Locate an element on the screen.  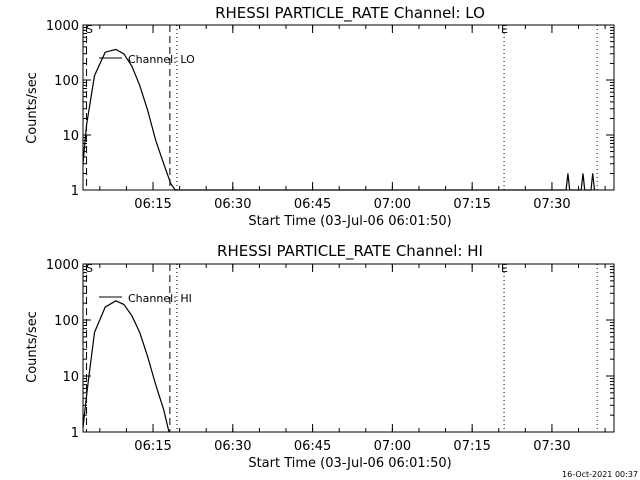
legend-label-hi: Channel: HI is located at coordinates (160, 298).